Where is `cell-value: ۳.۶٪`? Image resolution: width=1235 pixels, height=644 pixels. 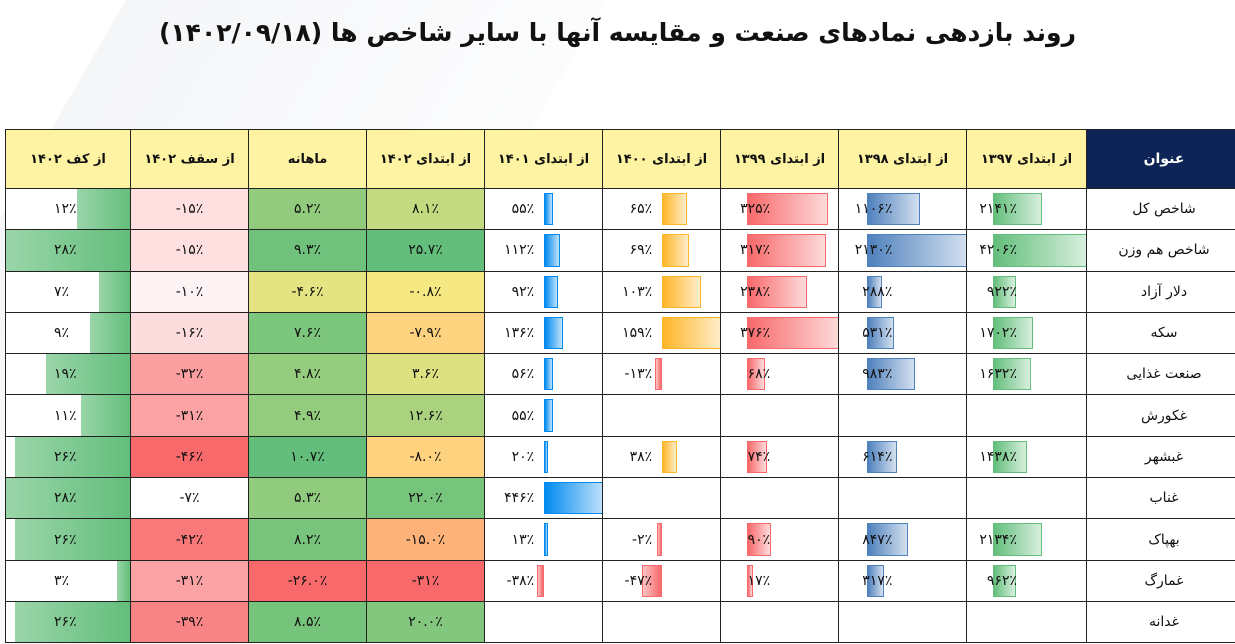 cell-value: ۳.۶٪ is located at coordinates (425, 374).